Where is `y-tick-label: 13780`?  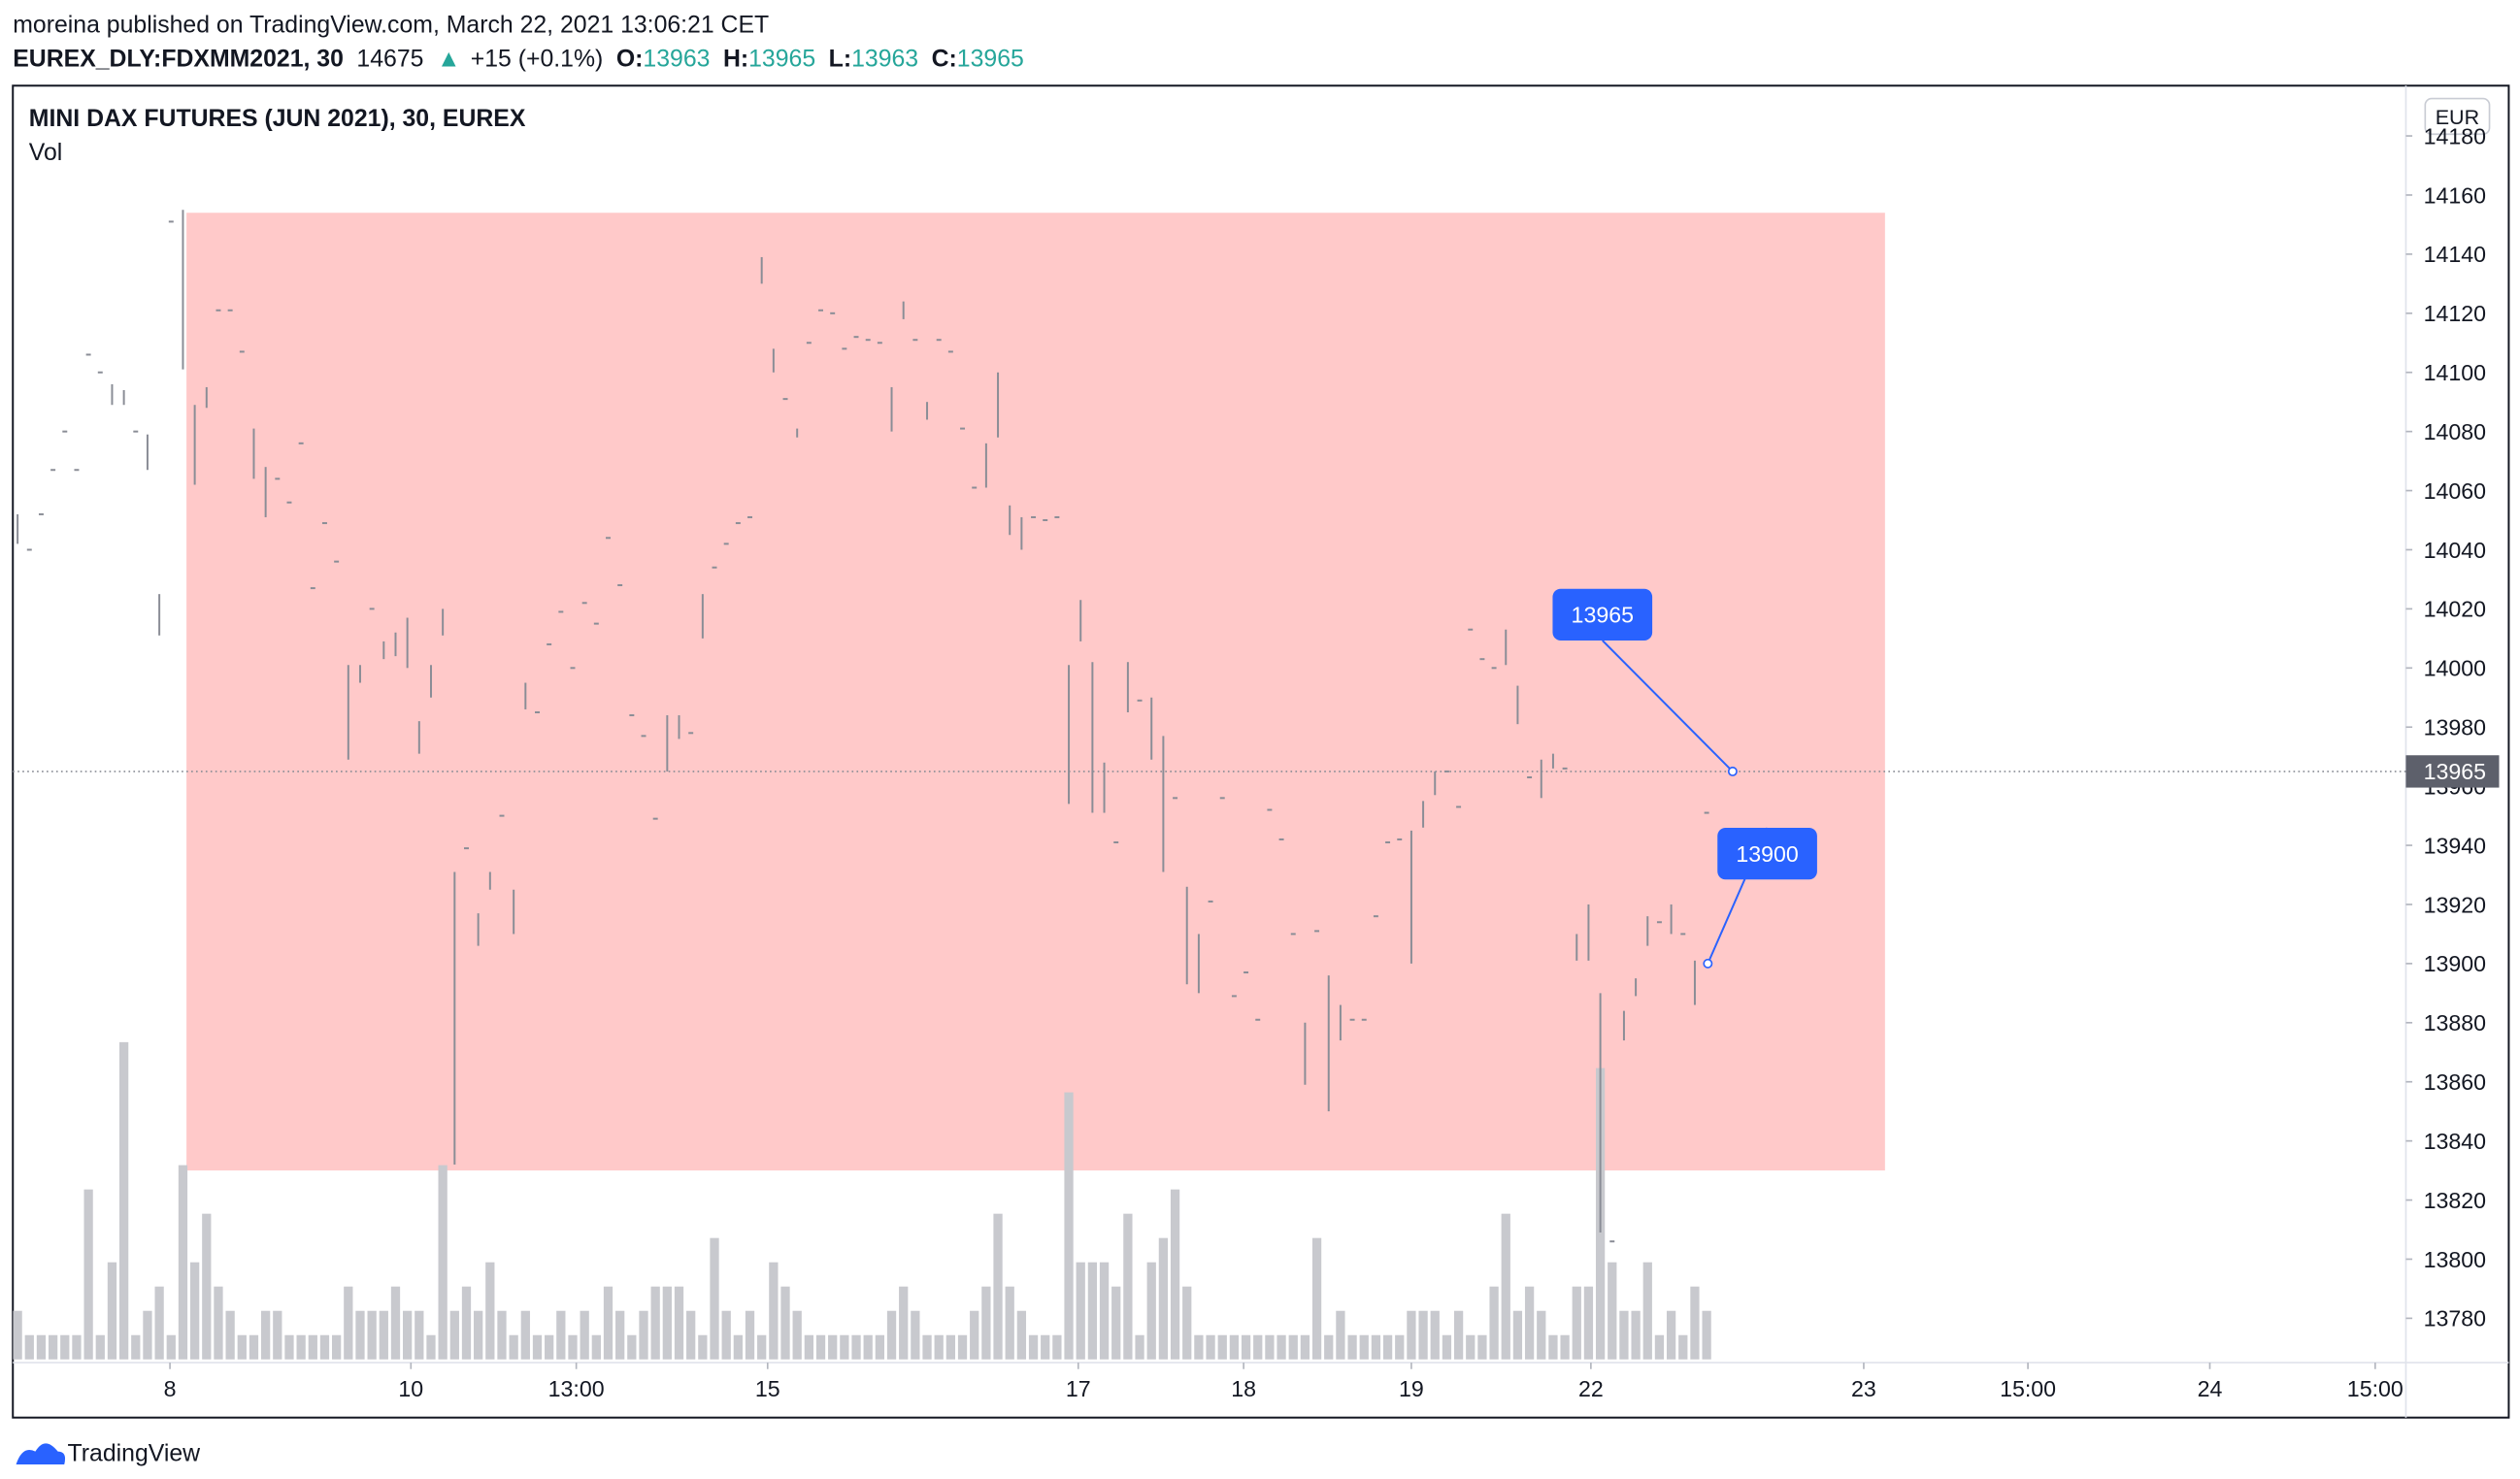
y-tick-label: 13780 is located at coordinates (2455, 1318).